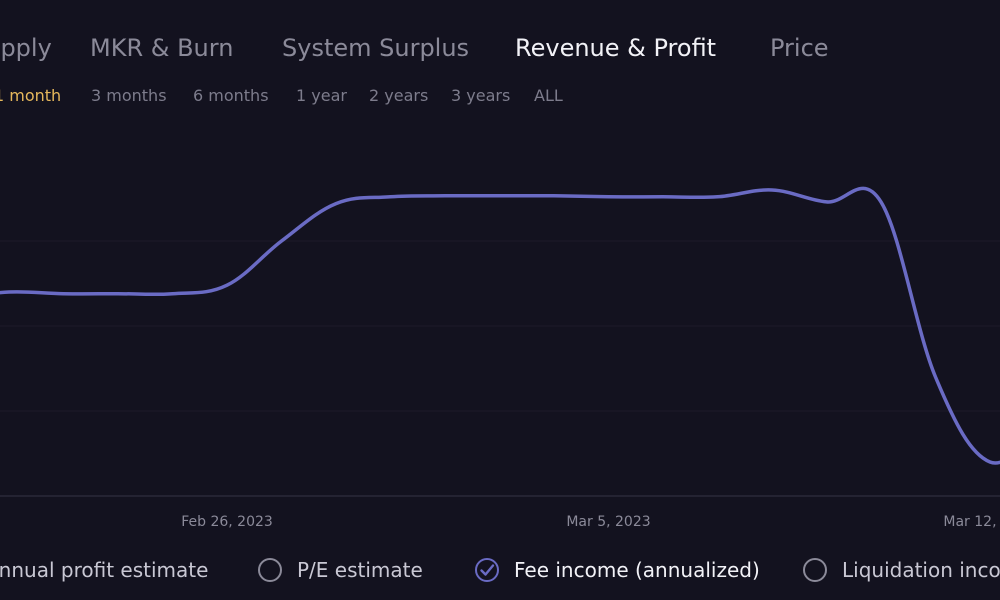 The width and height of the screenshot is (1000, 600). I want to click on range-3-months: 3 months, so click(129, 95).